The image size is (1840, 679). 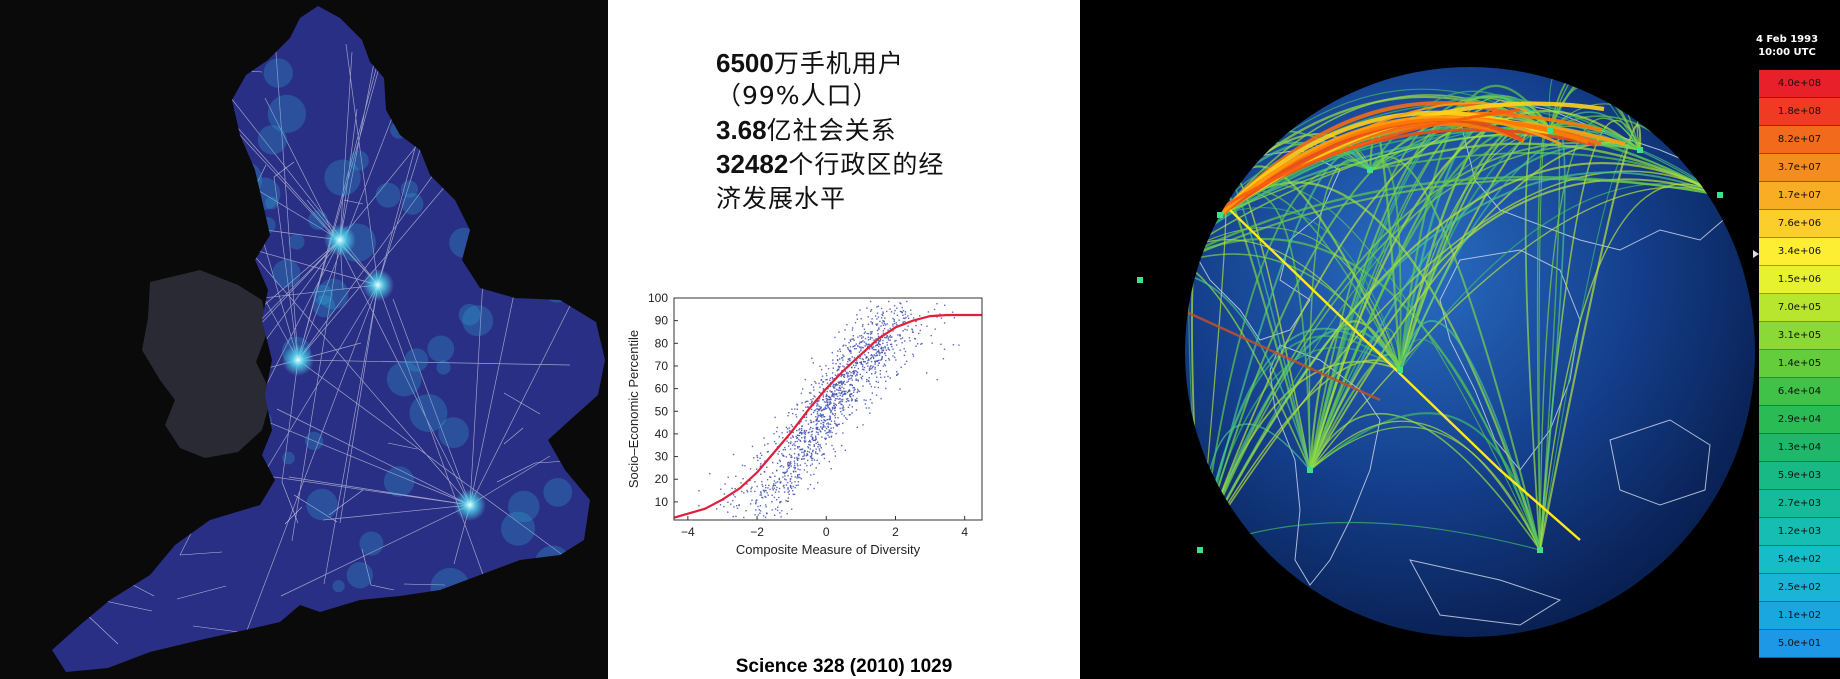 What do you see at coordinates (1799, 448) in the screenshot?
I see `scale-swatch: 1.3e+04` at bounding box center [1799, 448].